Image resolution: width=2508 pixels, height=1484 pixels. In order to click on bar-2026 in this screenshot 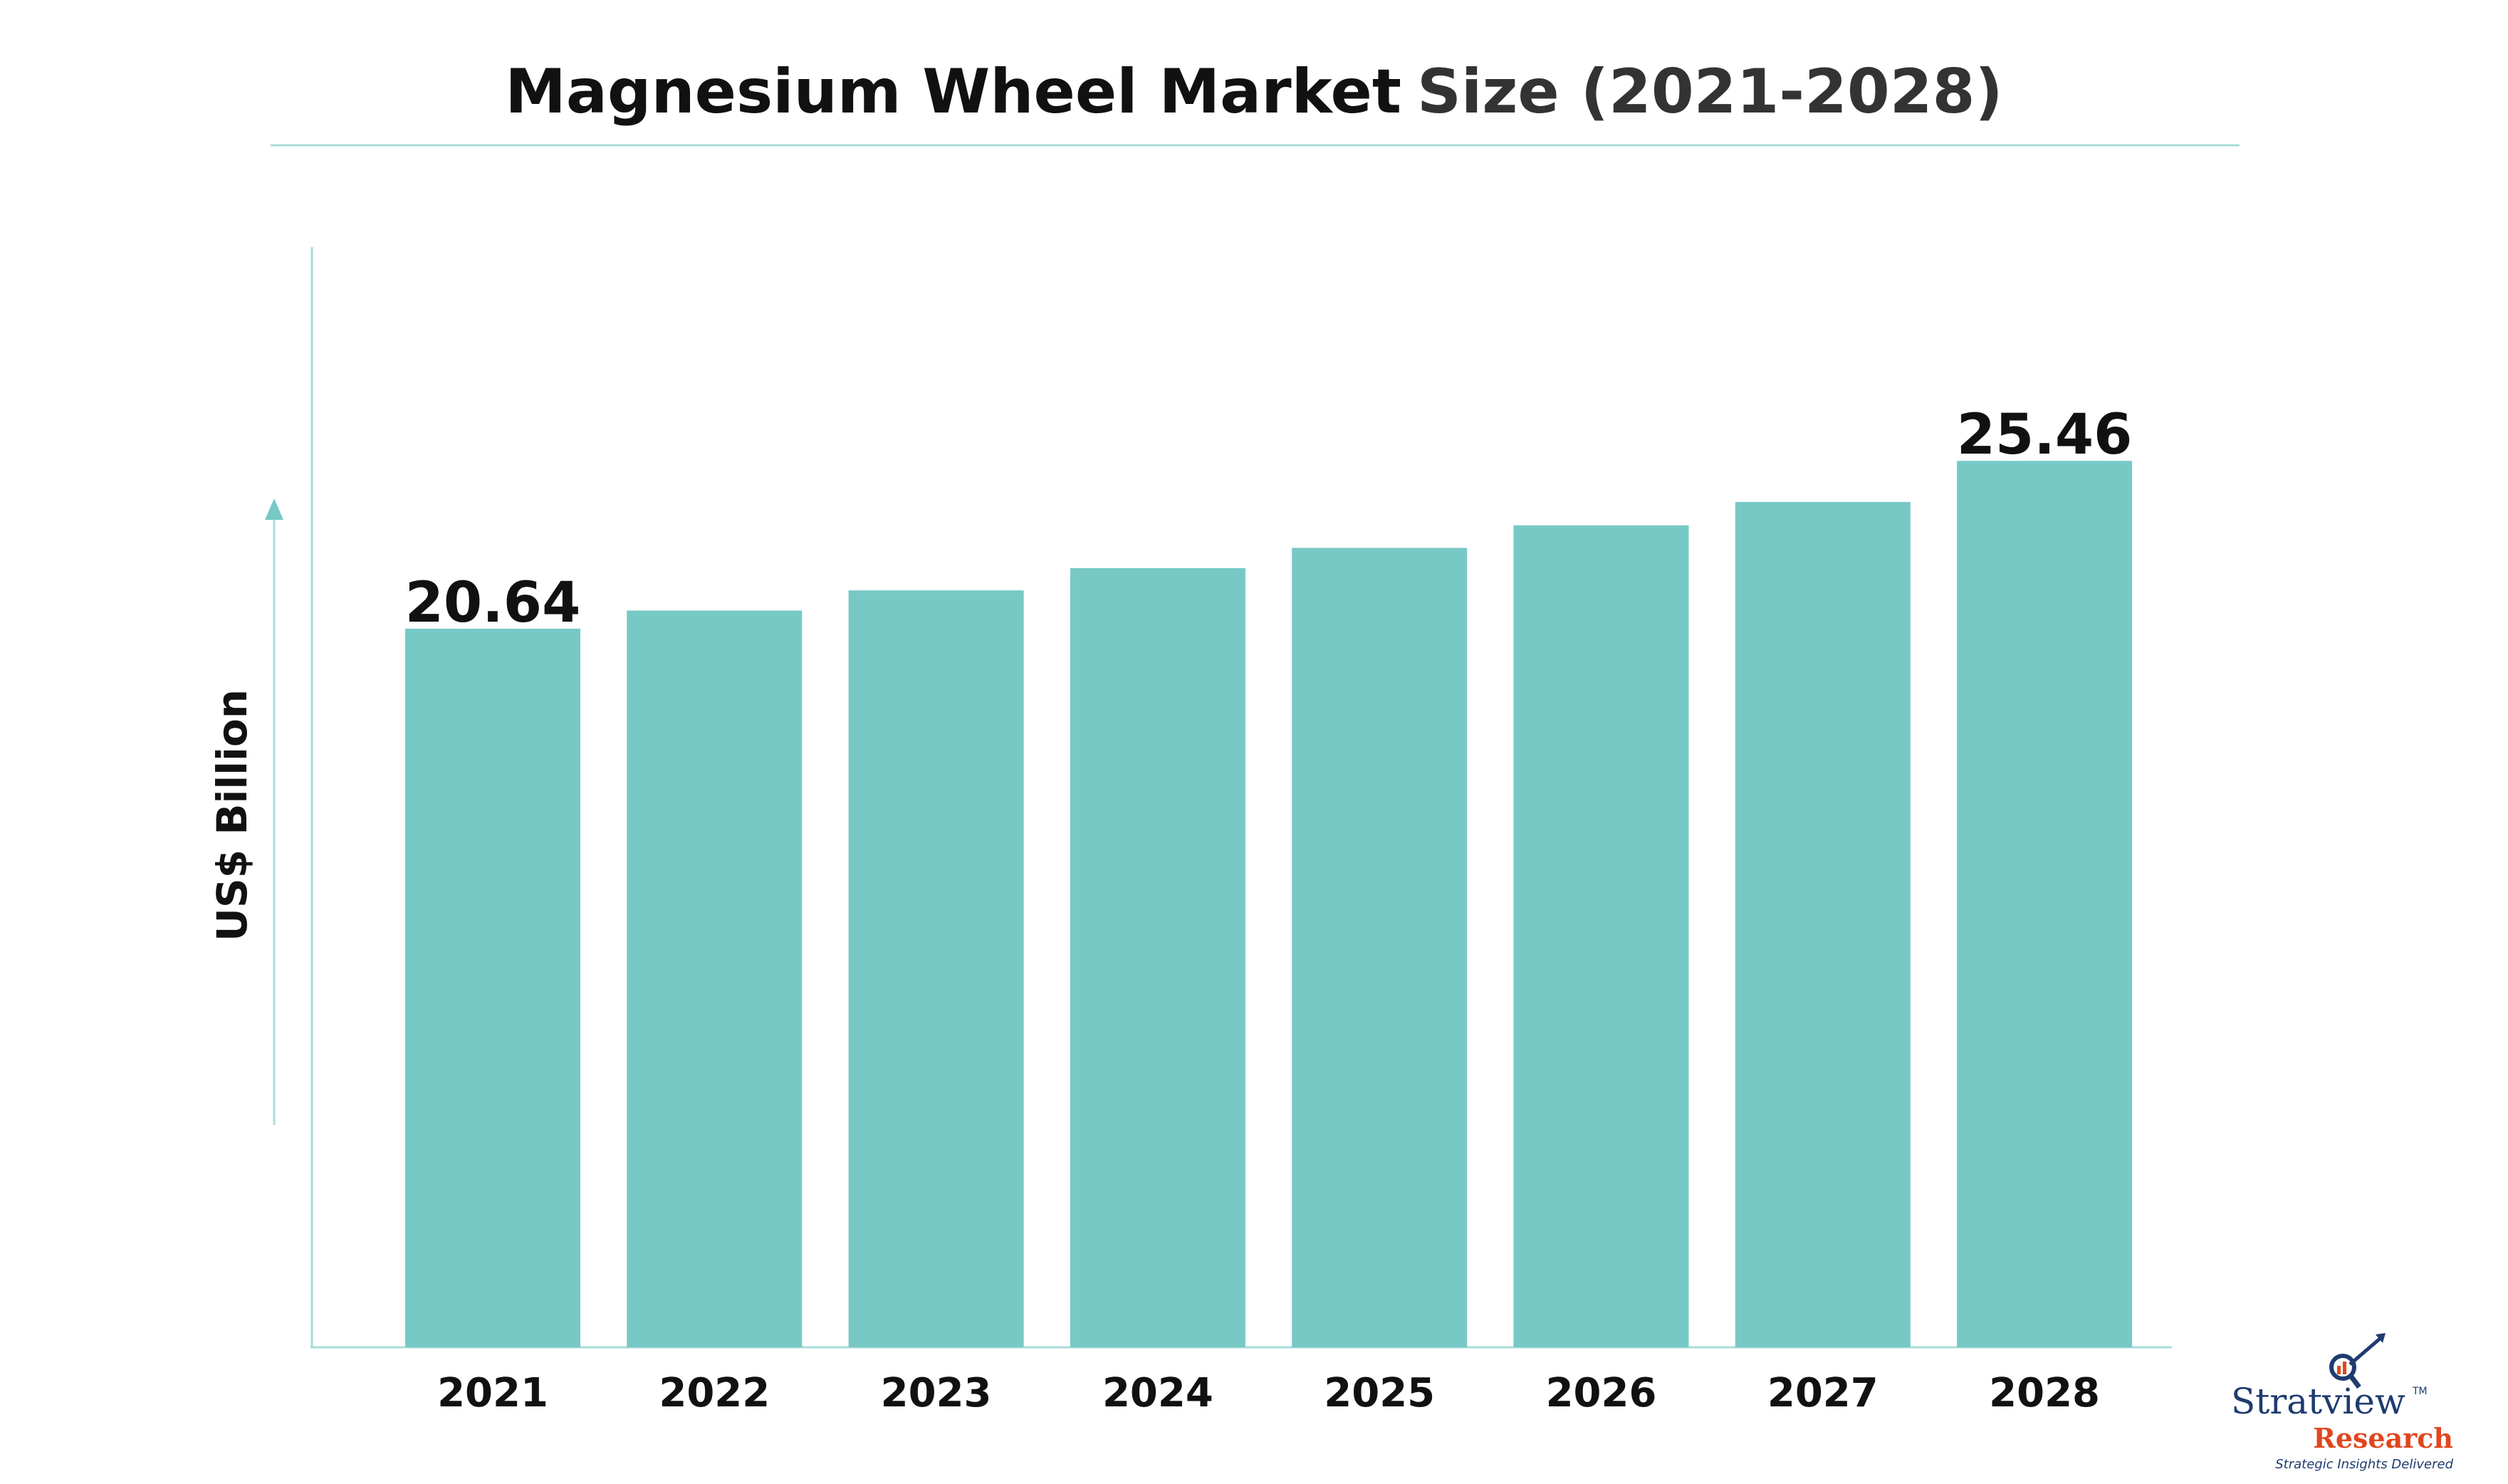, I will do `click(1601, 936)`.